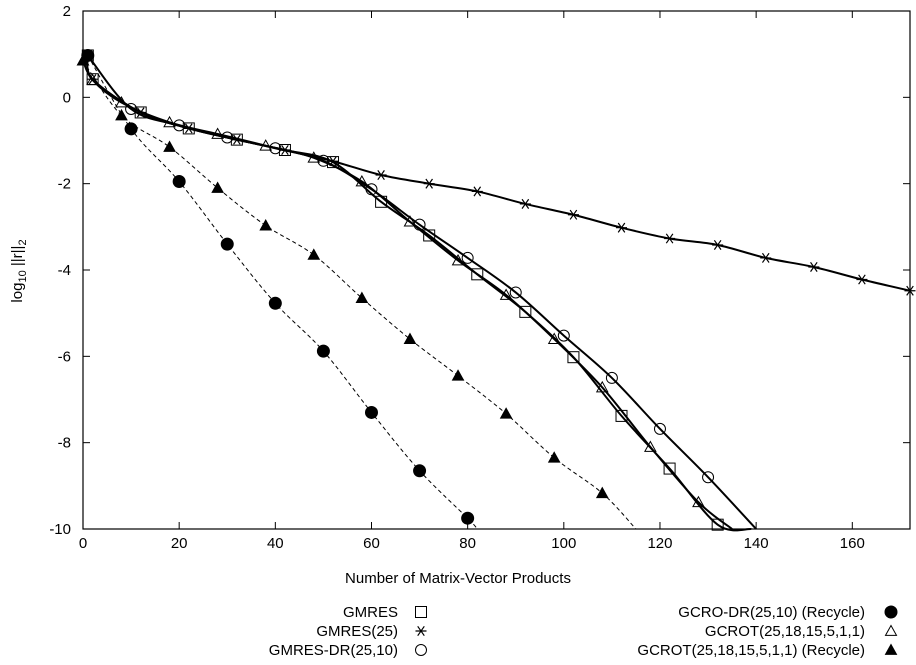 Image resolution: width=916 pixels, height=665 pixels. I want to click on legend-label: GCRO-DR(25,10) (Recycle), so click(771, 612).